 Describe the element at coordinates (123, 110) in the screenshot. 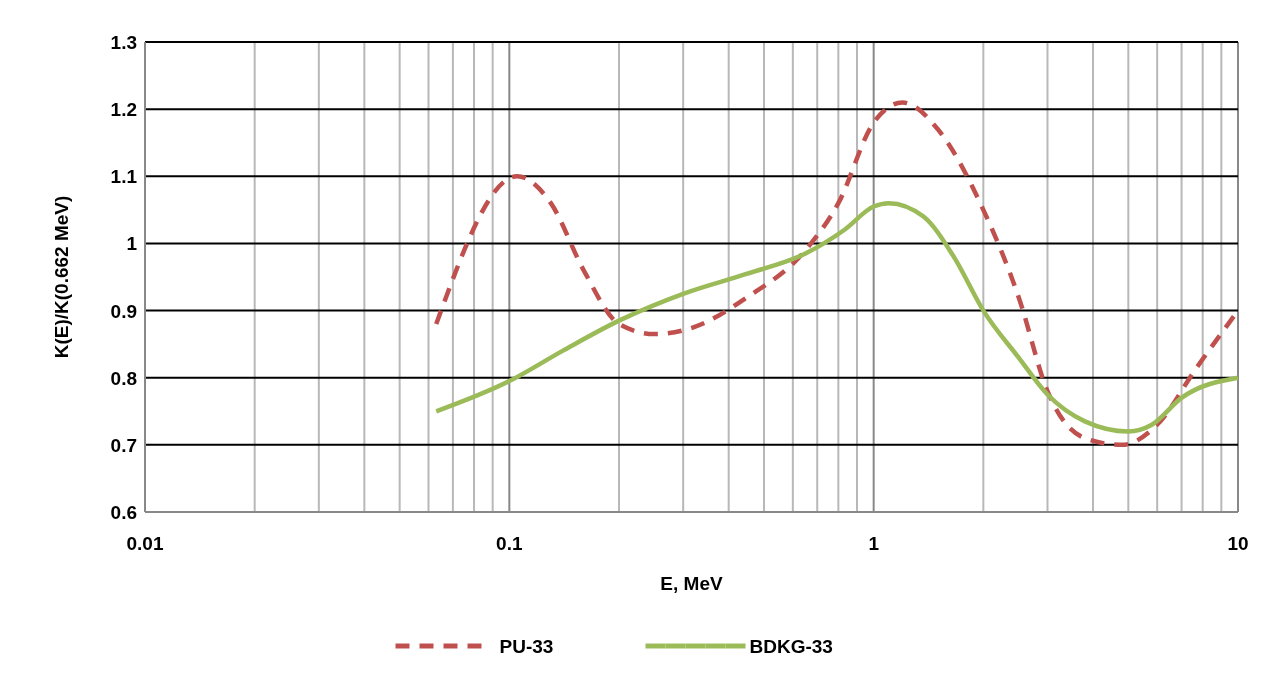

I see `y-tick-label: 1.2` at that location.